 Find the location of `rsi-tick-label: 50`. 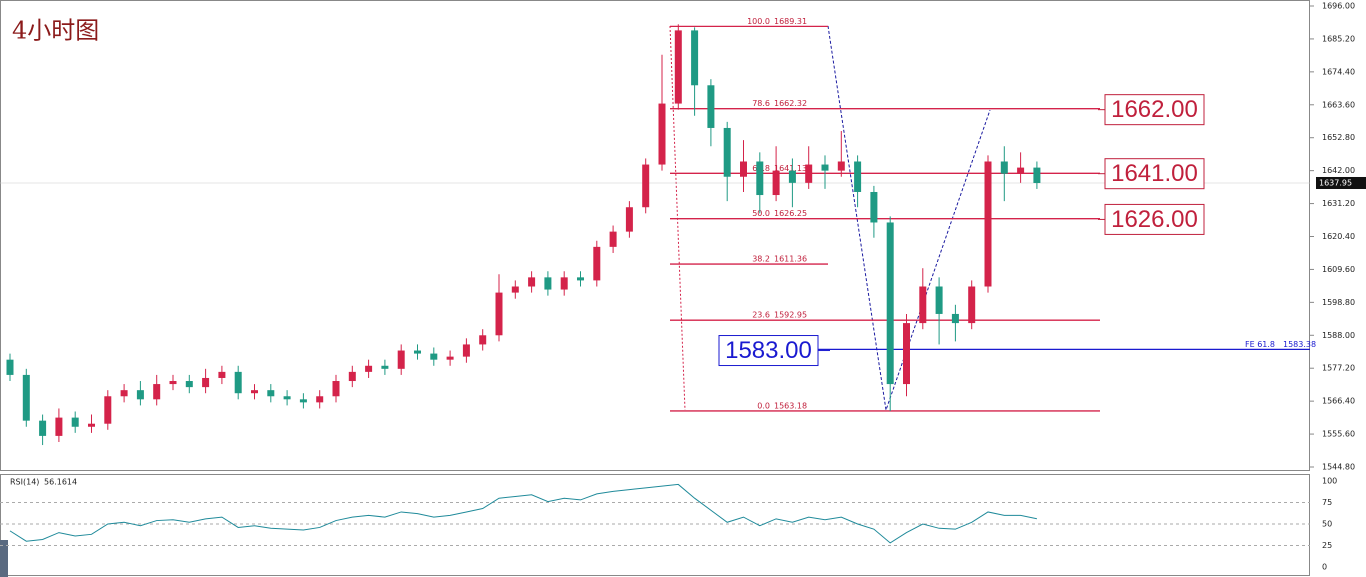

rsi-tick-label: 50 is located at coordinates (1327, 524).